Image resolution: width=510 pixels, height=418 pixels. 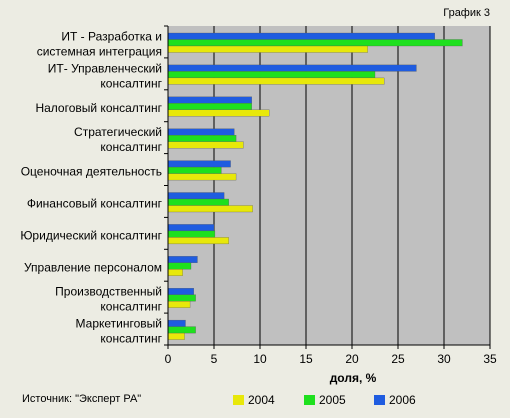 What do you see at coordinates (111, 36) in the screenshot?
I see `category-label: ИТ - Разработка и` at bounding box center [111, 36].